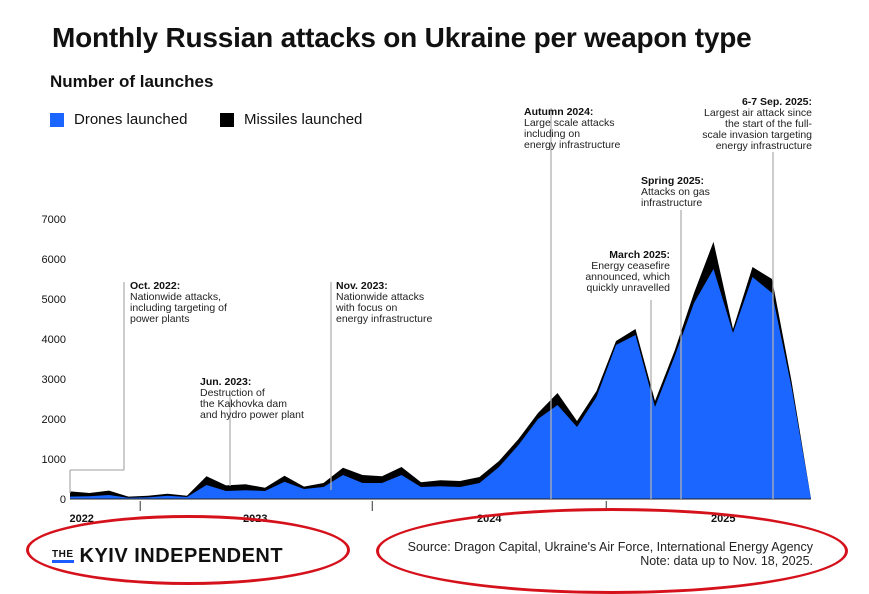 The image size is (869, 594). I want to click on annotation-text: quickly unravelled, so click(629, 288).